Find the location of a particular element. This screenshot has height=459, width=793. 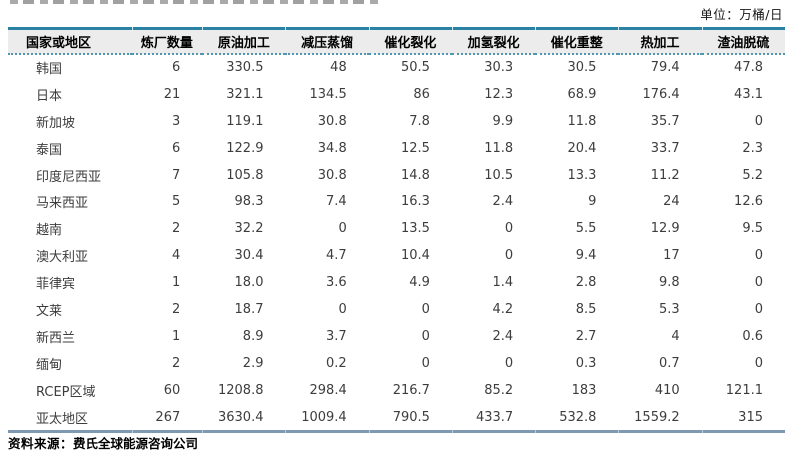

cell-value: 7.4 is located at coordinates (327, 202).